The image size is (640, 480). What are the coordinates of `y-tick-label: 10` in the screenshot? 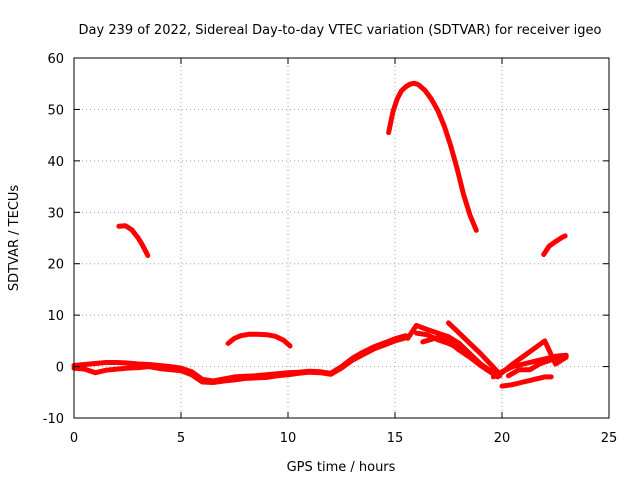 It's located at (55, 316).